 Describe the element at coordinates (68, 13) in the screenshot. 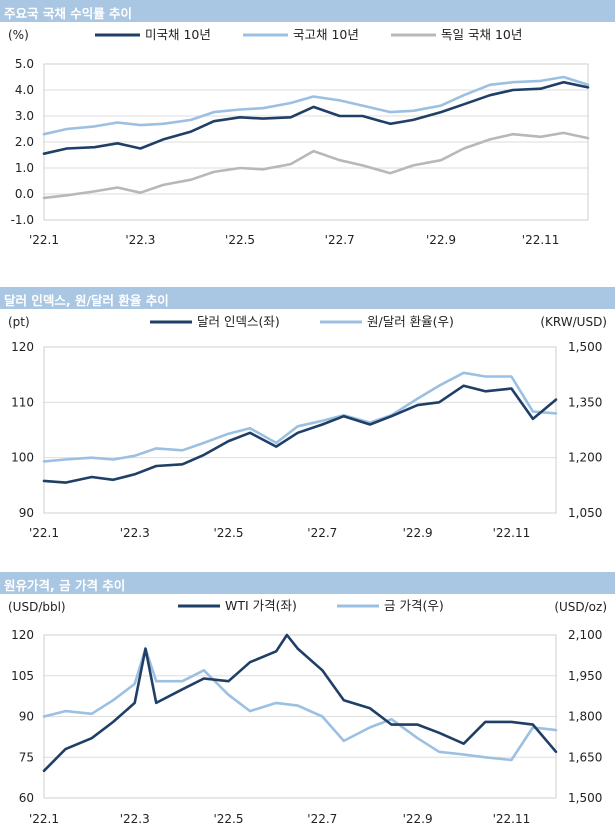

I see `panel-title: 주요국 국채 수익률 추이` at that location.